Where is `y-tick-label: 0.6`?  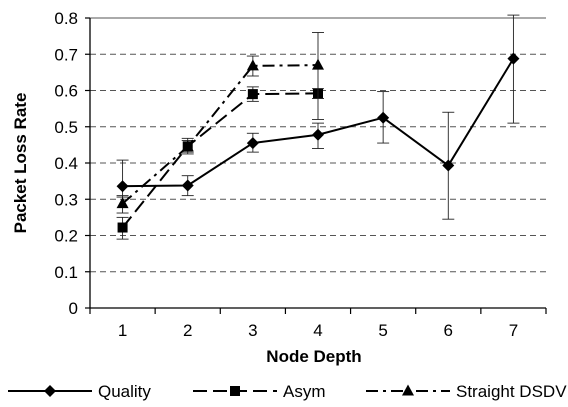
y-tick-label: 0.6 is located at coordinates (66, 91).